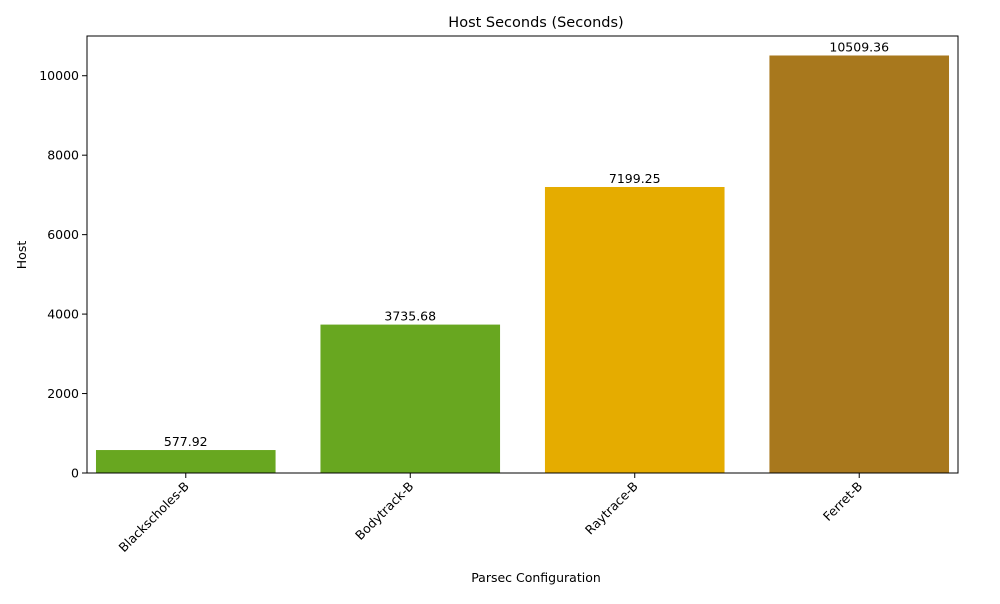 Image resolution: width=1000 pixels, height=604 pixels. Describe the element at coordinates (634, 329) in the screenshot. I see `bar-raytrace-b` at that location.